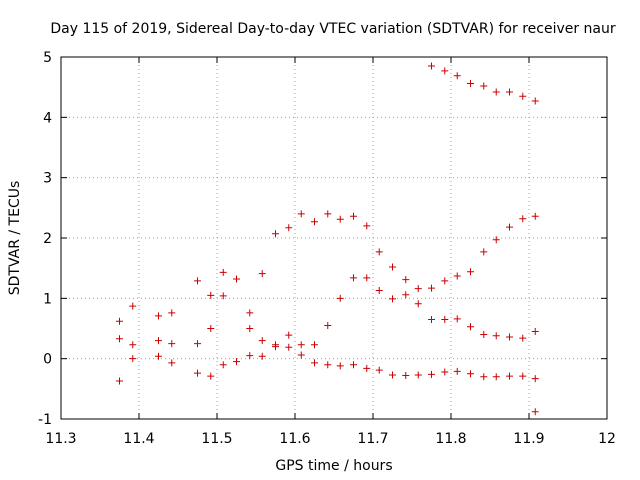  Describe the element at coordinates (138, 439) in the screenshot. I see `x-tick-label: 11.4` at that location.